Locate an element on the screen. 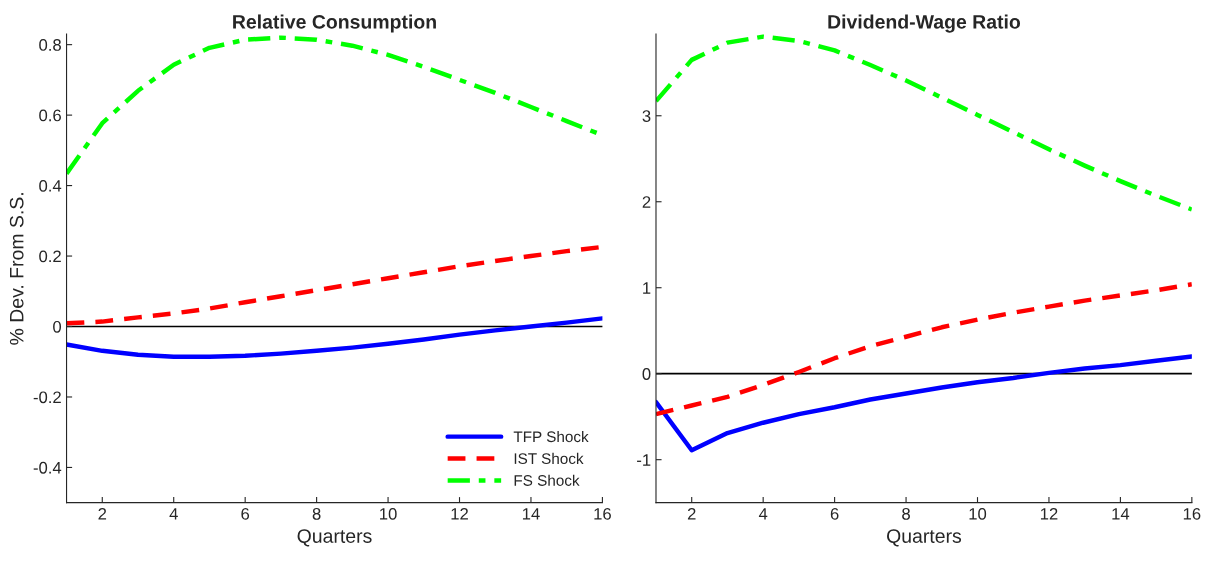  legend-label: IST Shock is located at coordinates (549, 458).